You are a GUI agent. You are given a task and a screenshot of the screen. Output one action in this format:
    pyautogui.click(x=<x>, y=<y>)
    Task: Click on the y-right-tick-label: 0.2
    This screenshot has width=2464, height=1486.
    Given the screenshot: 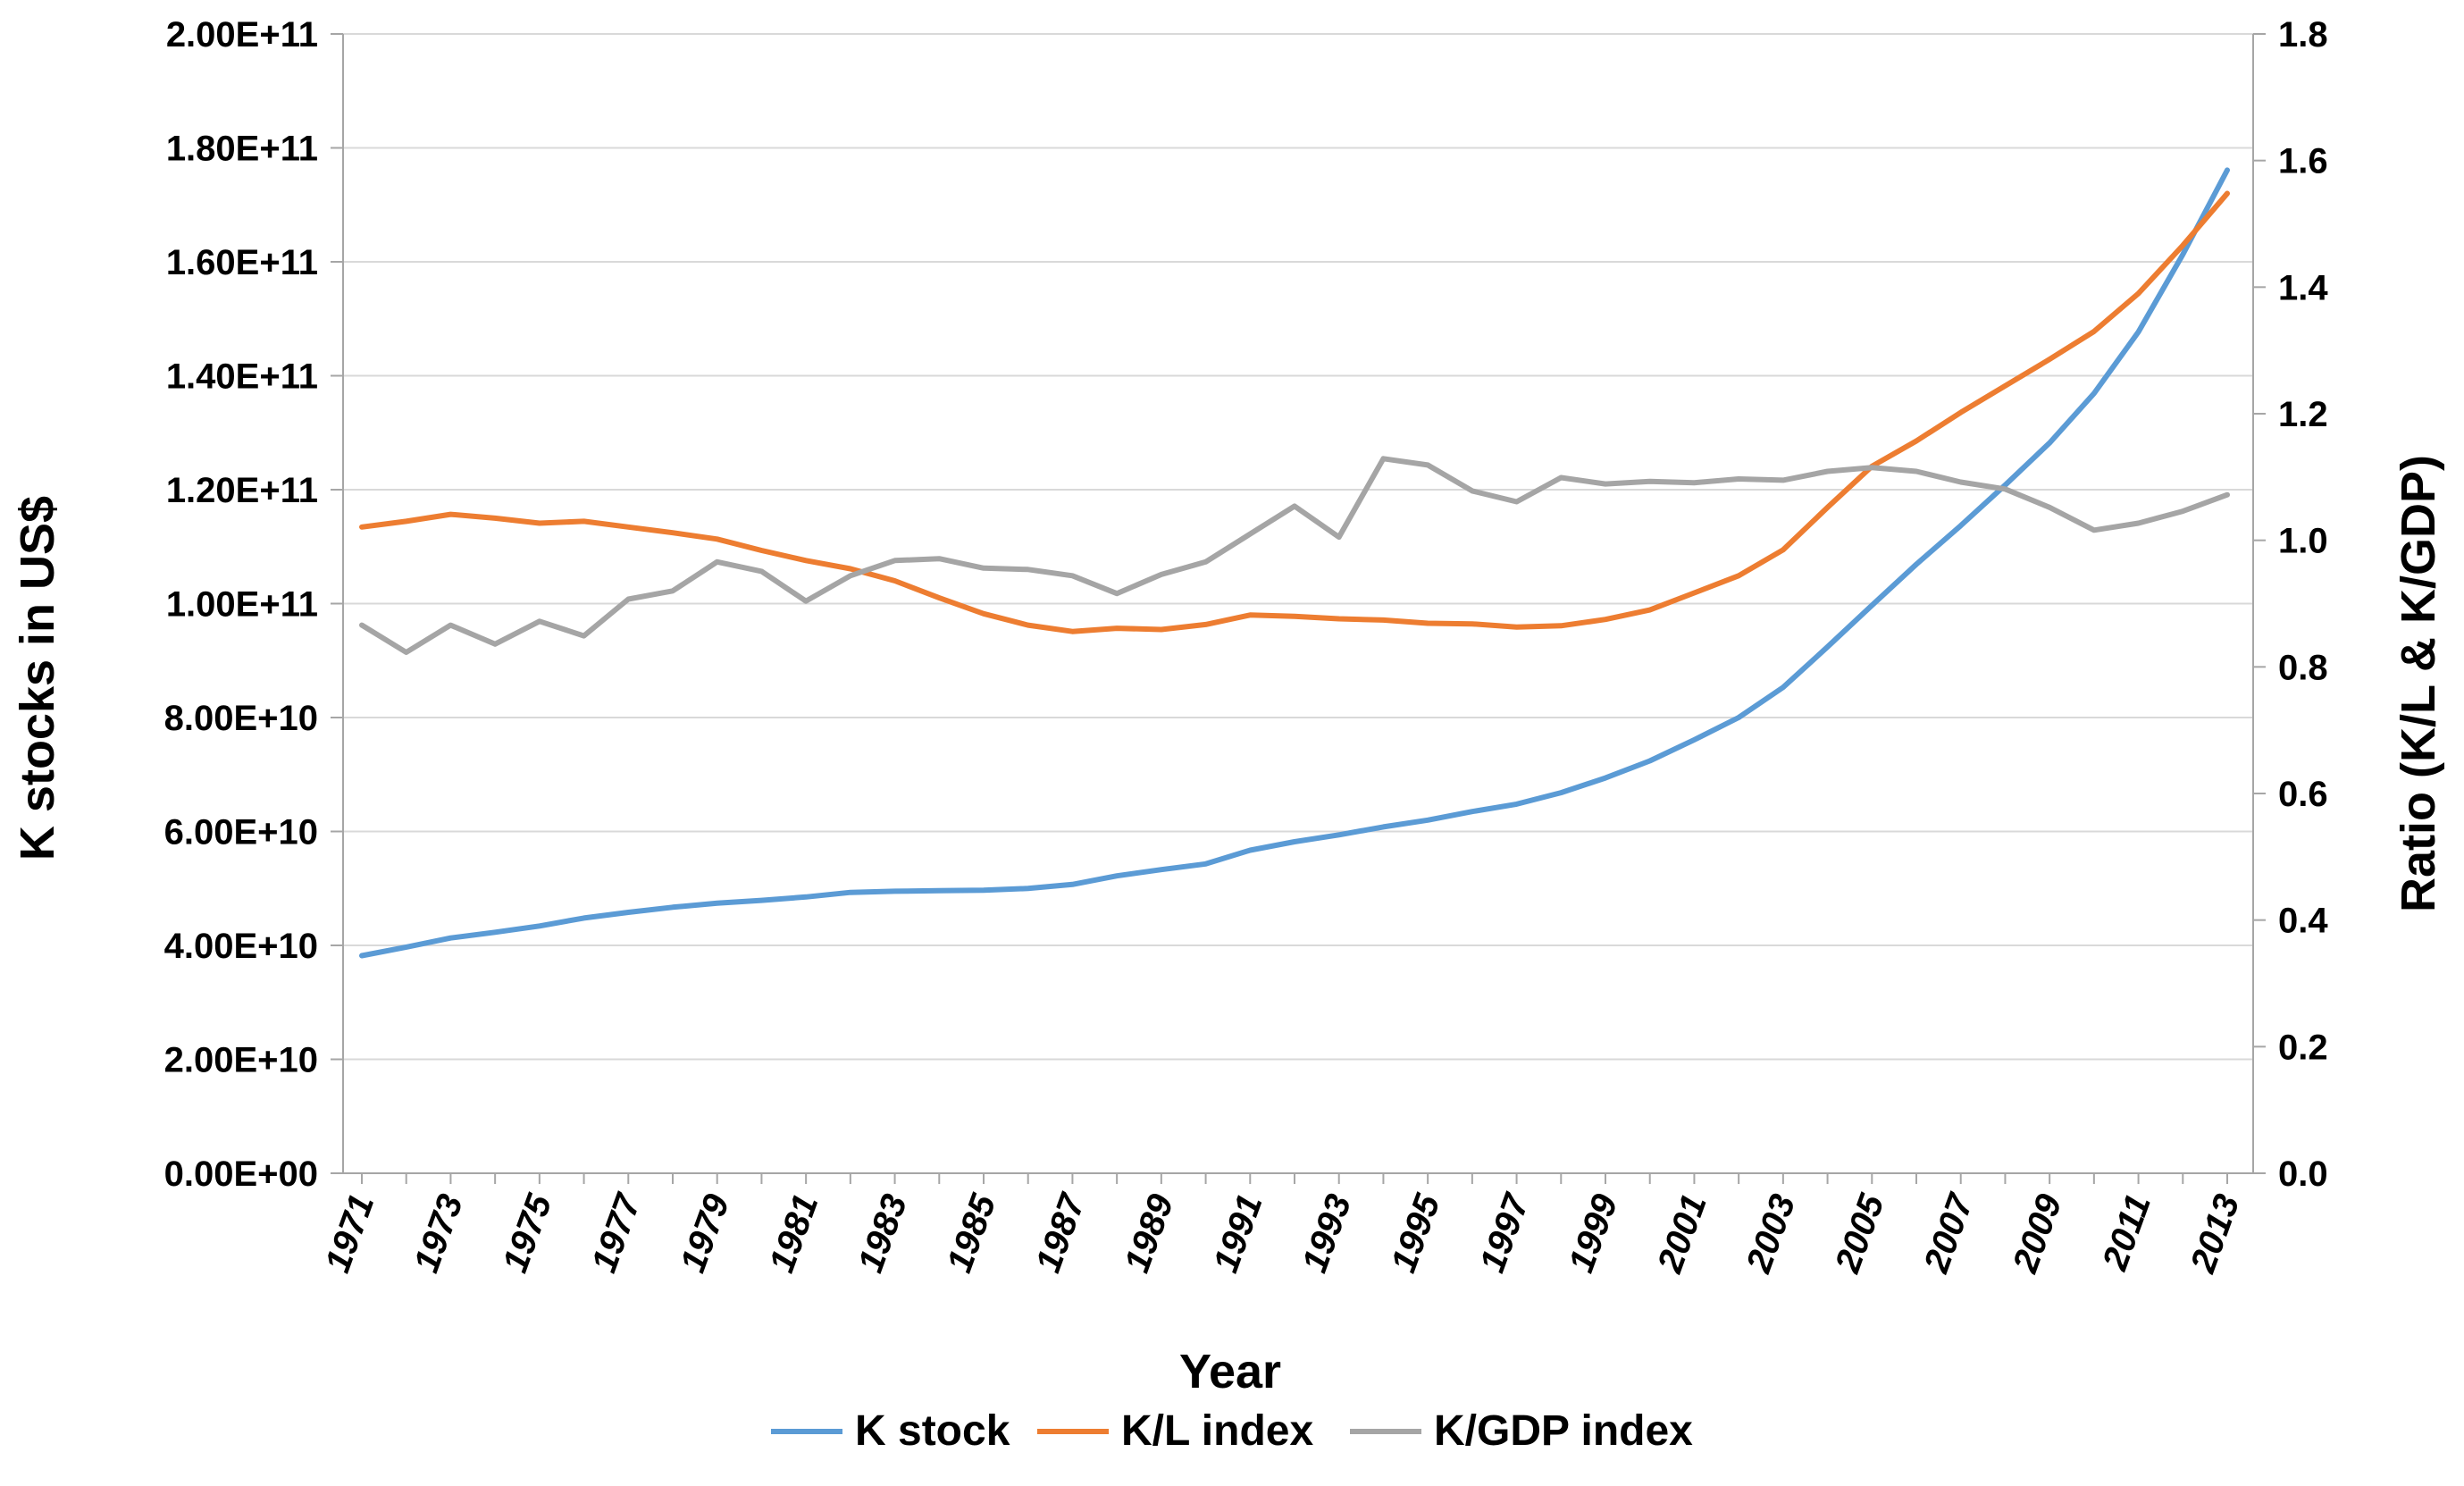 What is the action you would take?
    pyautogui.click(x=2303, y=1047)
    